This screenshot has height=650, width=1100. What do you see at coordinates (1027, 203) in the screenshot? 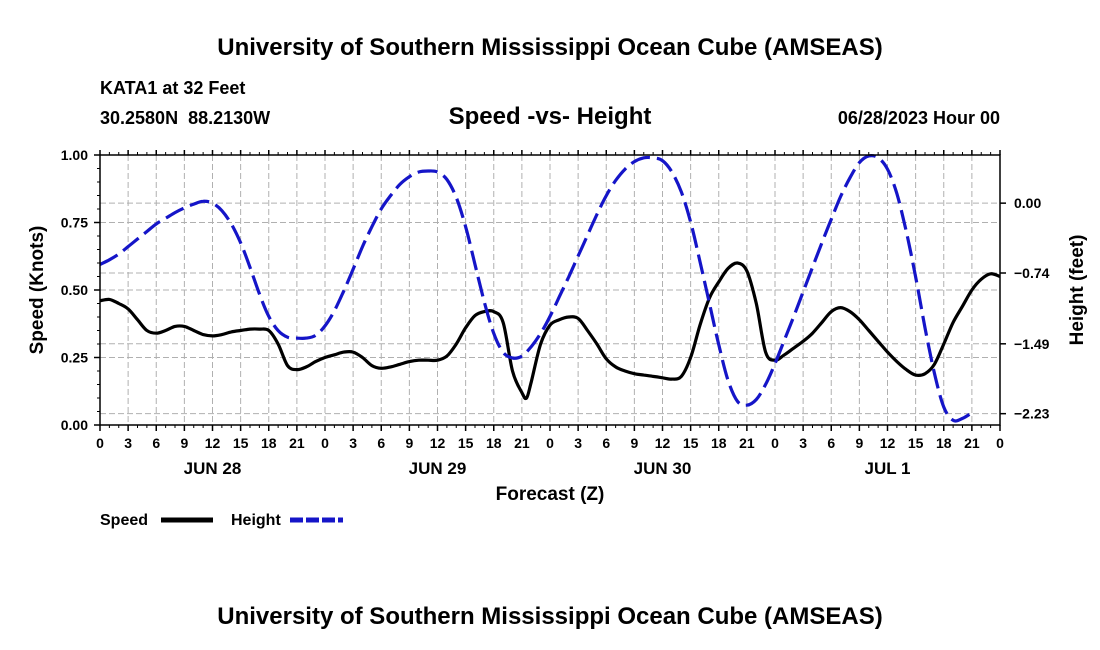
I see `y2-tick-label: 0.00` at bounding box center [1027, 203].